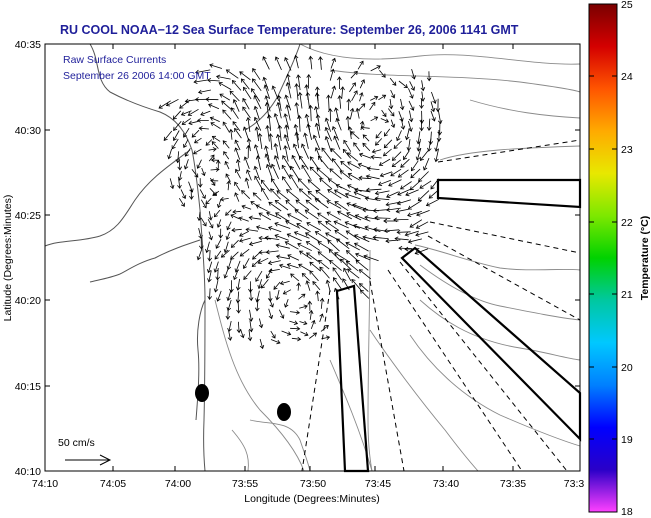 The image size is (651, 518). Describe the element at coordinates (627, 77) in the screenshot. I see `colorbar-tick-label: 24` at that location.